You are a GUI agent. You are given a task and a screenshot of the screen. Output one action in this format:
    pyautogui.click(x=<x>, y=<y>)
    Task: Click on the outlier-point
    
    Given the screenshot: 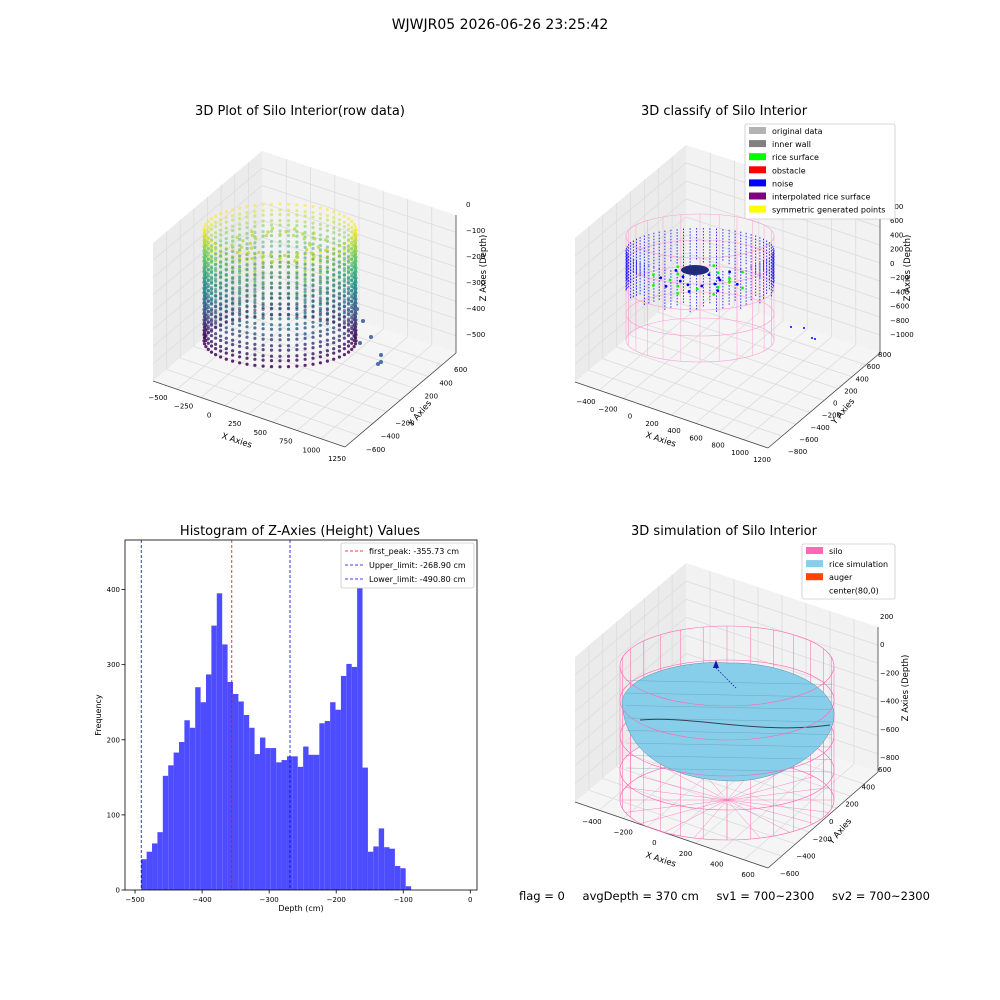 What is the action you would take?
    pyautogui.click(x=381, y=362)
    